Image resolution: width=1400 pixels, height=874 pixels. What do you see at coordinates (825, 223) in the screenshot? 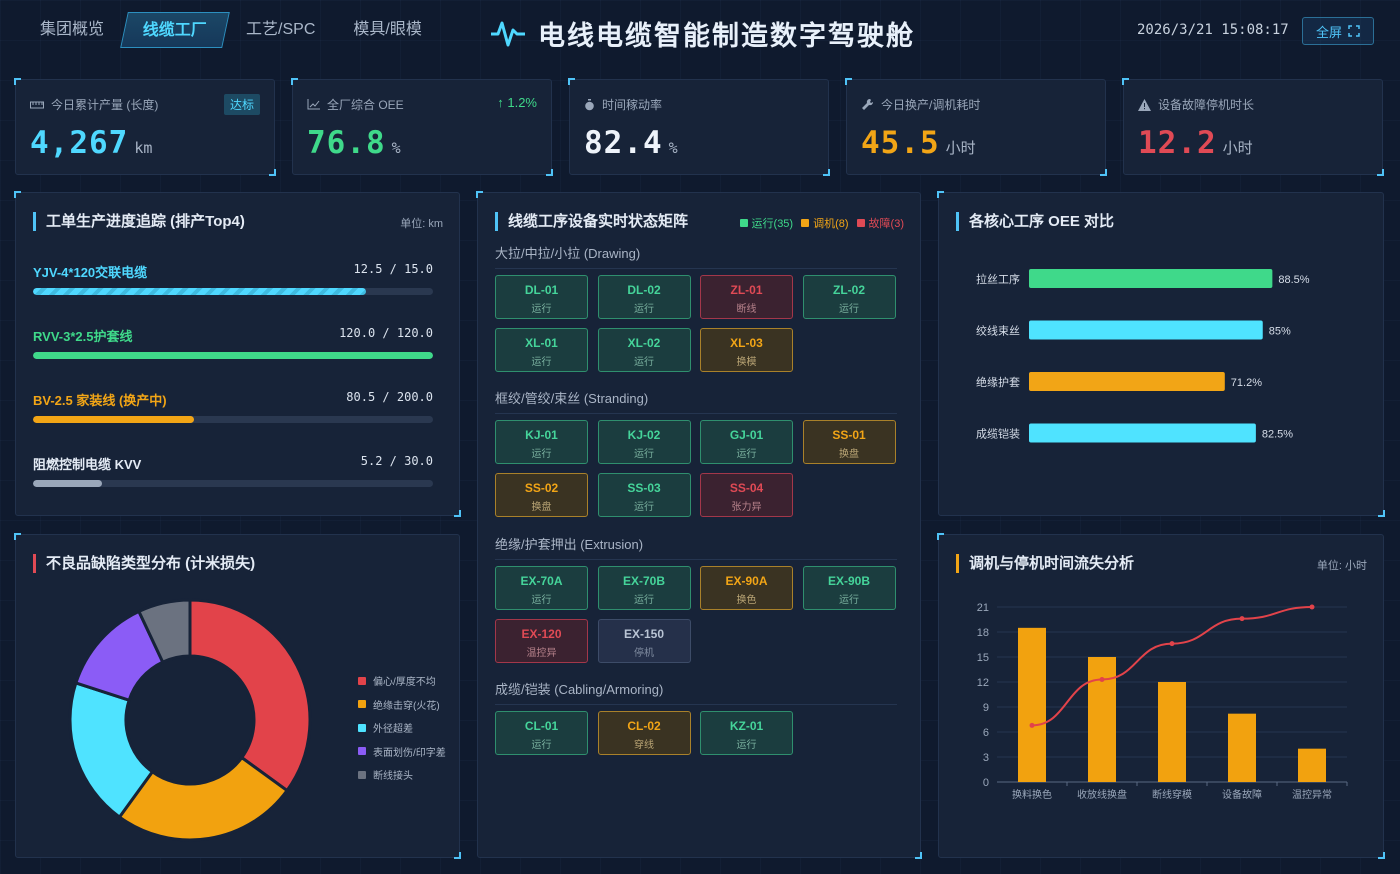
I see `legend-setup: 调机(8)` at bounding box center [825, 223].